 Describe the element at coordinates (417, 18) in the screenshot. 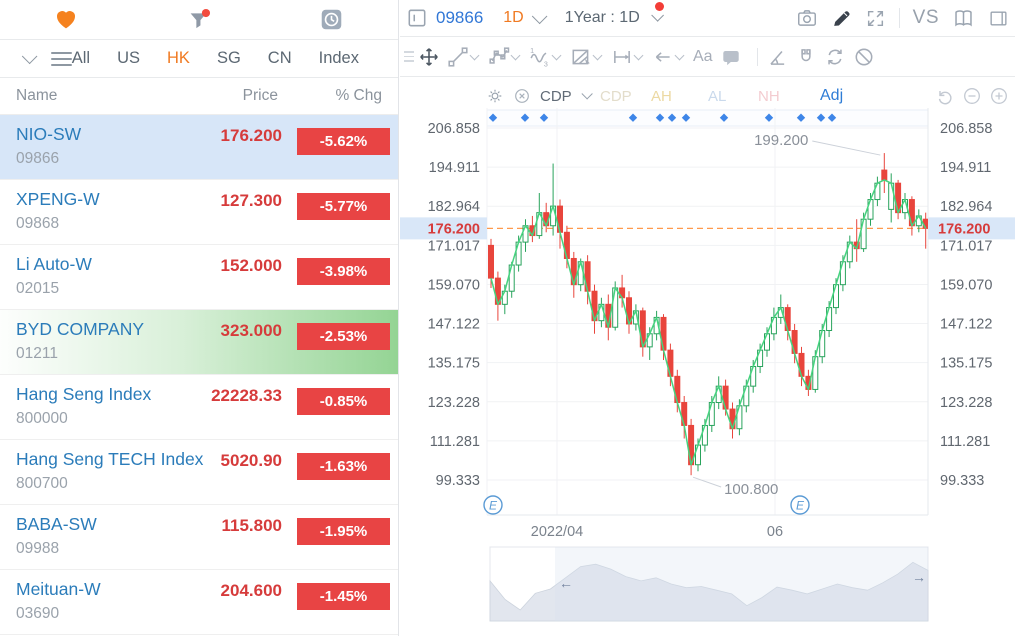

I see `chart-layout-icon` at that location.